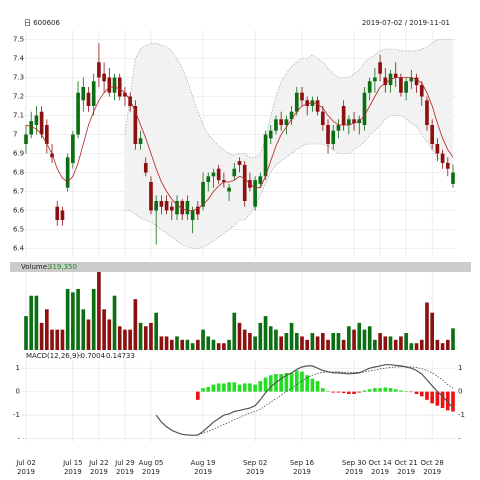  What do you see at coordinates (18, 40) in the screenshot?
I see `y-tick-label: 7.5` at bounding box center [18, 40].